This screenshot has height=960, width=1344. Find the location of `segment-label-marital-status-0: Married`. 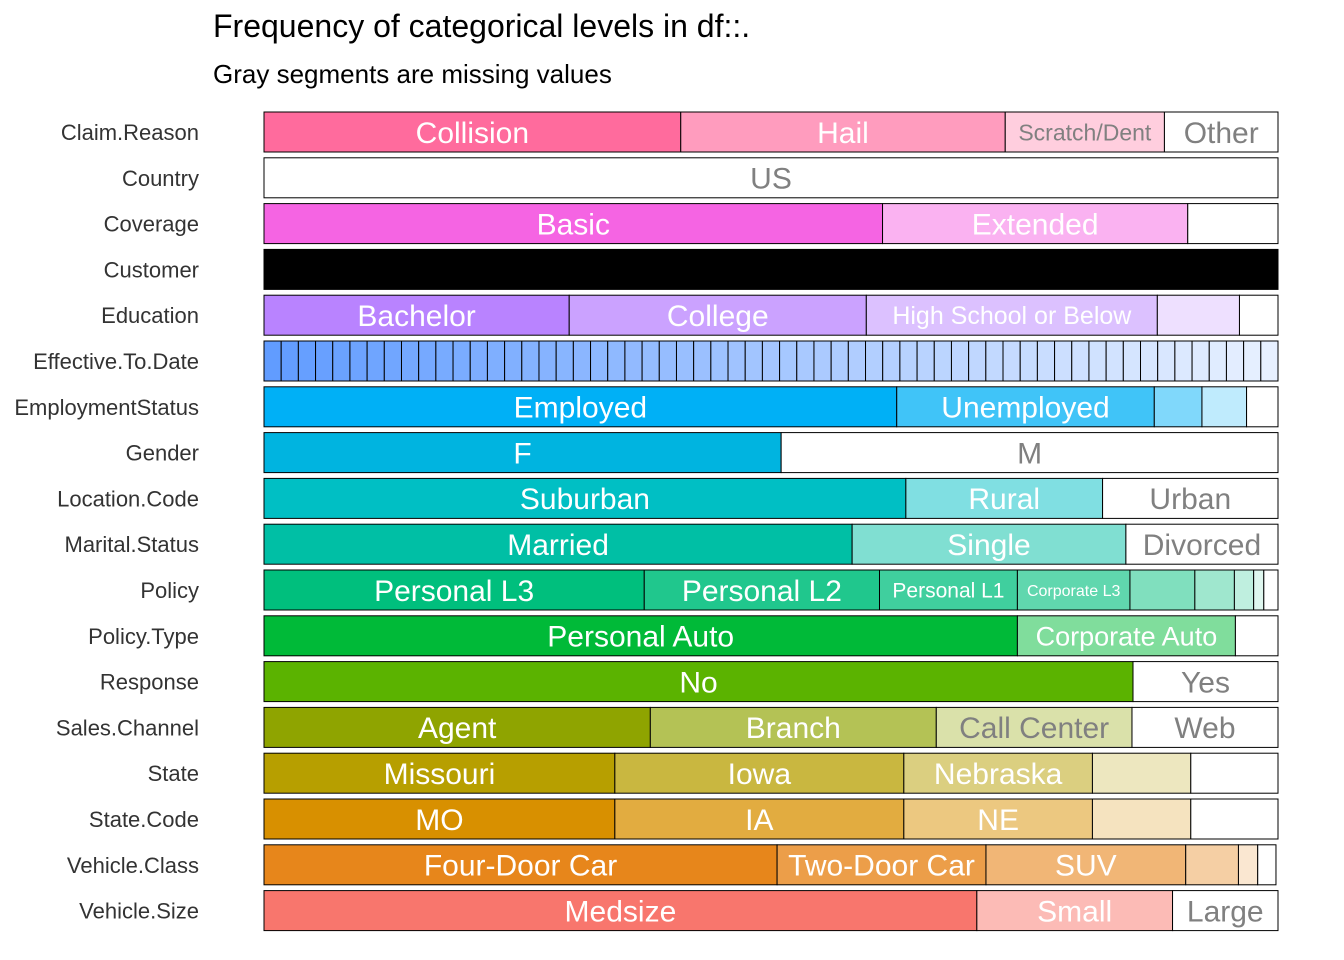

segment-label-marital-status-0: Married is located at coordinates (558, 545).